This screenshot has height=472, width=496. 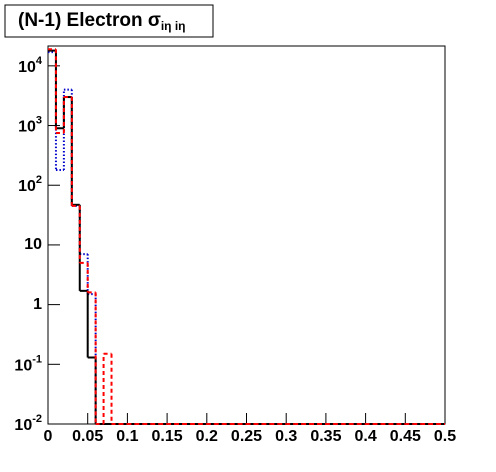 What do you see at coordinates (87, 436) in the screenshot?
I see `x-tick-label: 0.05` at bounding box center [87, 436].